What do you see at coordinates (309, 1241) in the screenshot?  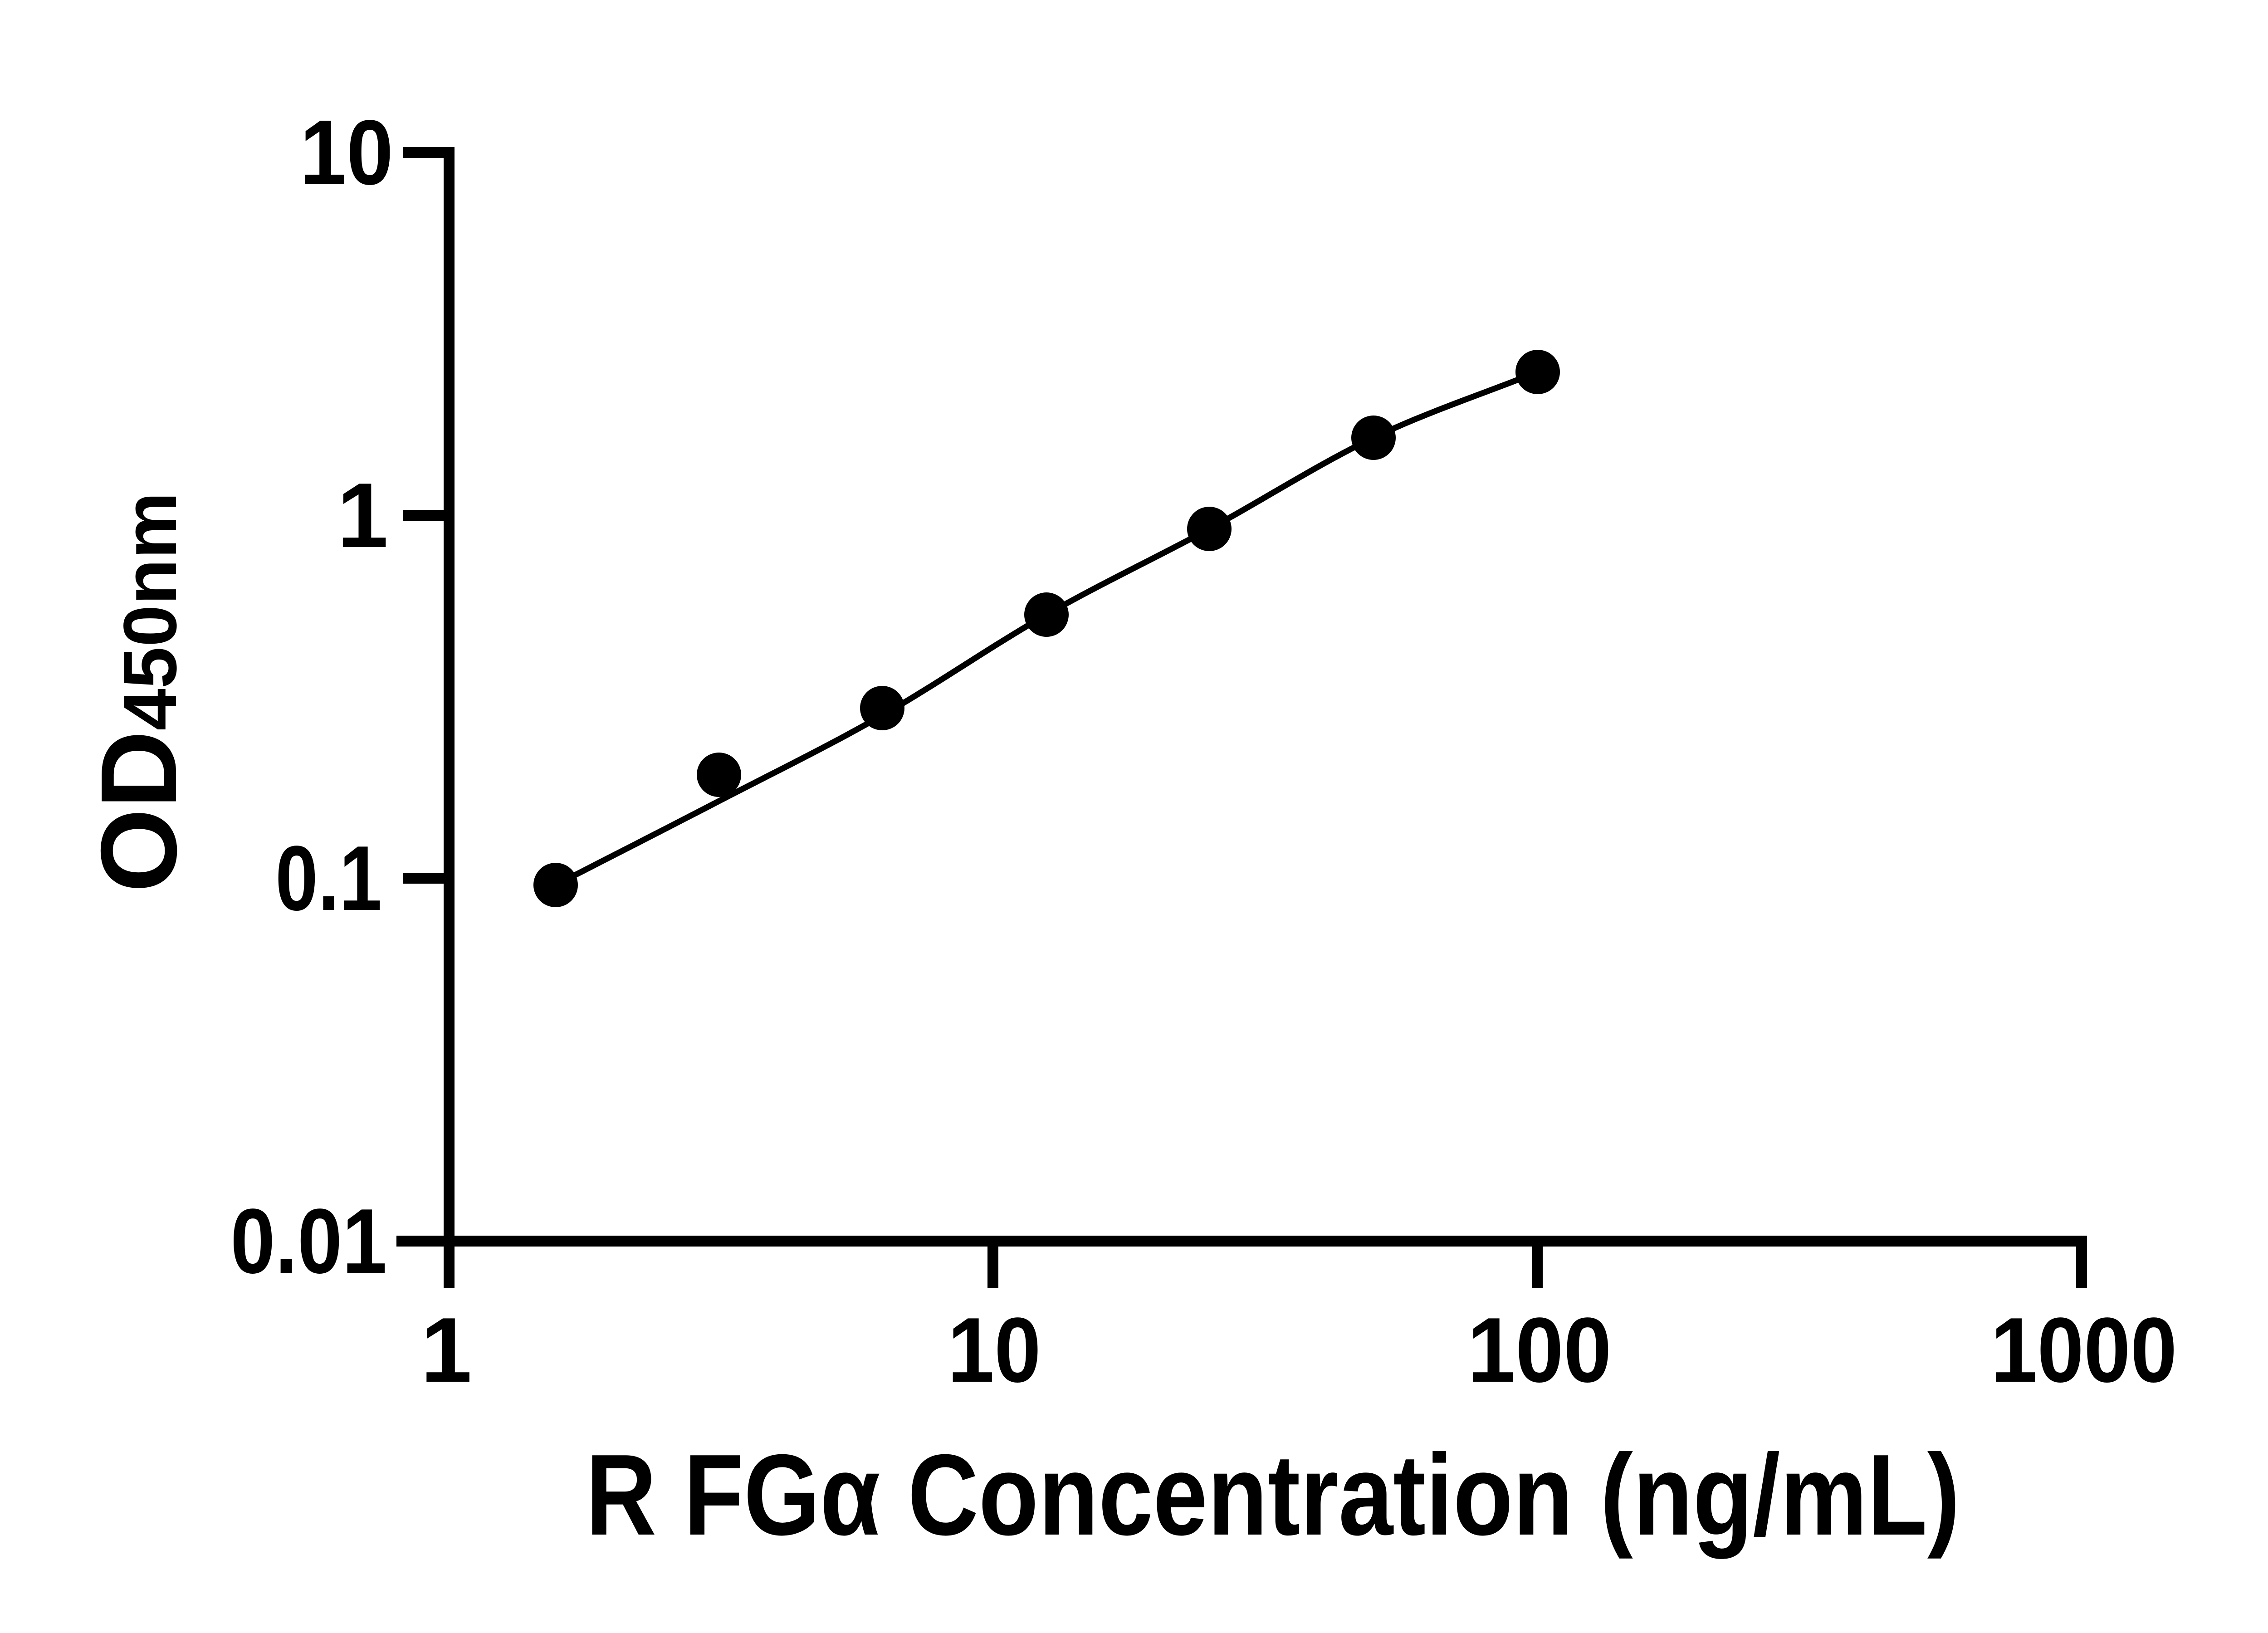 I see `svg-text: 0.01` at bounding box center [309, 1241].